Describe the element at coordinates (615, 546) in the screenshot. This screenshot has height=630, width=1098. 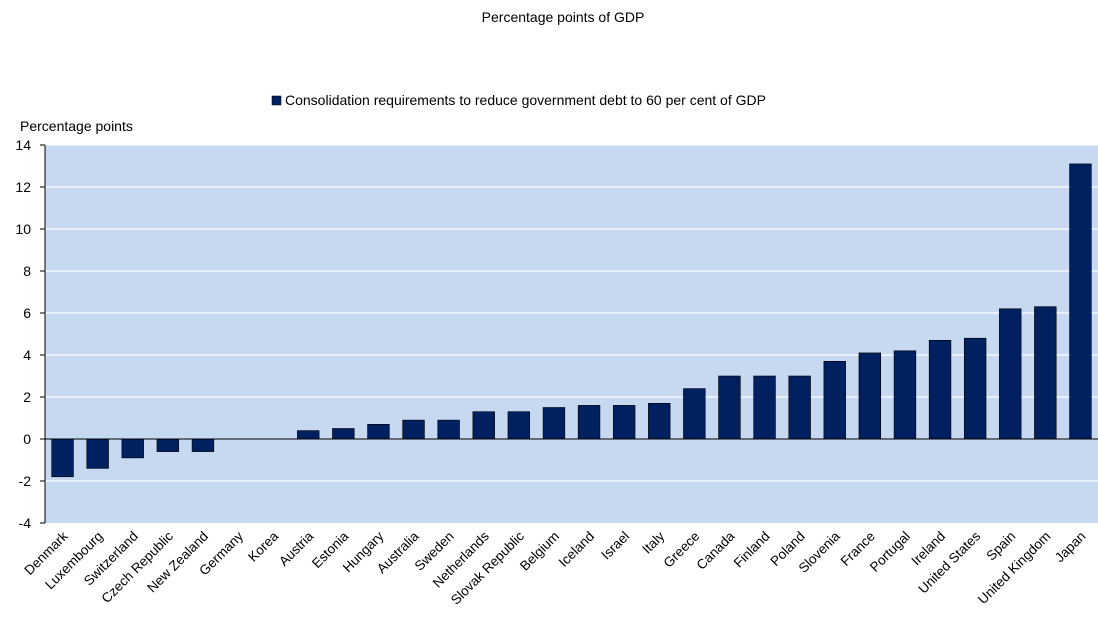
I see `x-tick-label: Israel` at that location.